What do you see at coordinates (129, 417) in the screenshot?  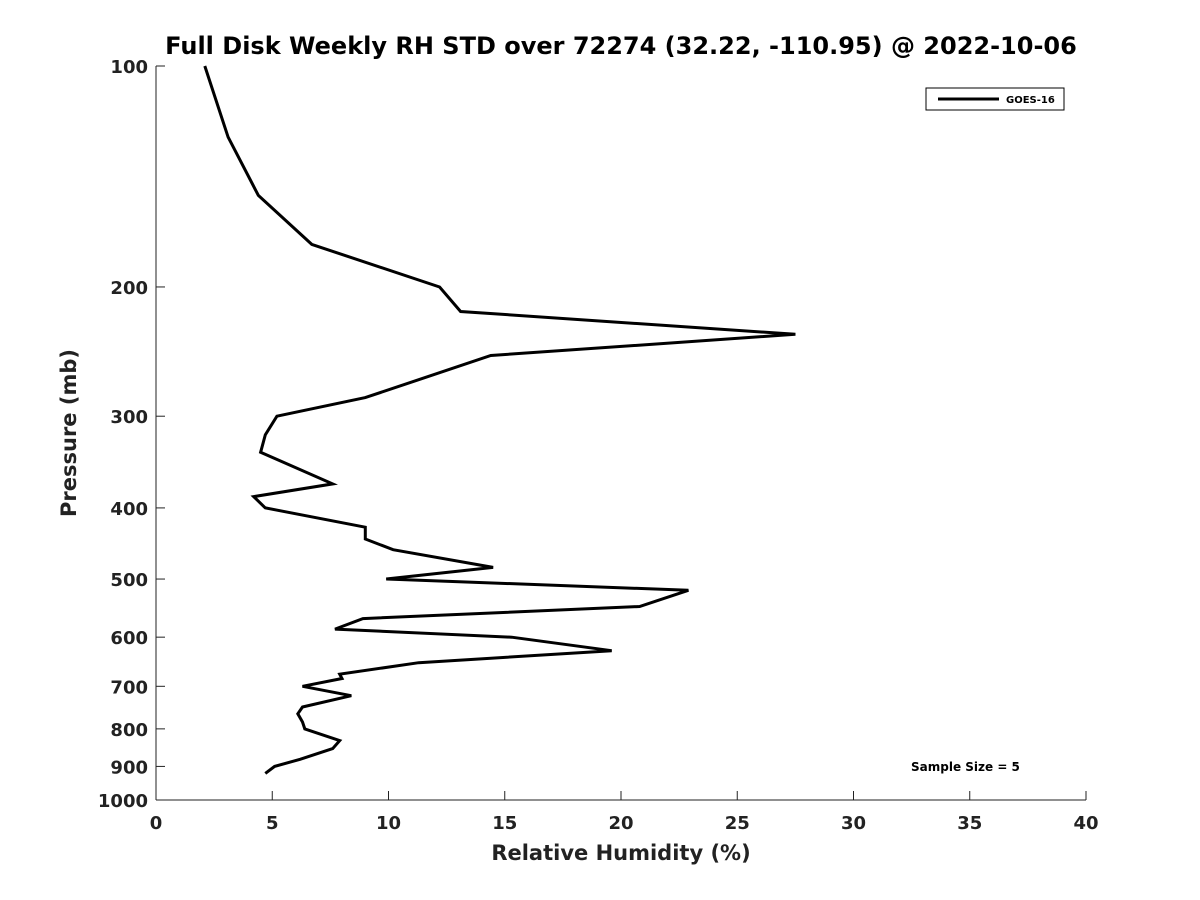 I see `y-tick-label: 300` at bounding box center [129, 417].